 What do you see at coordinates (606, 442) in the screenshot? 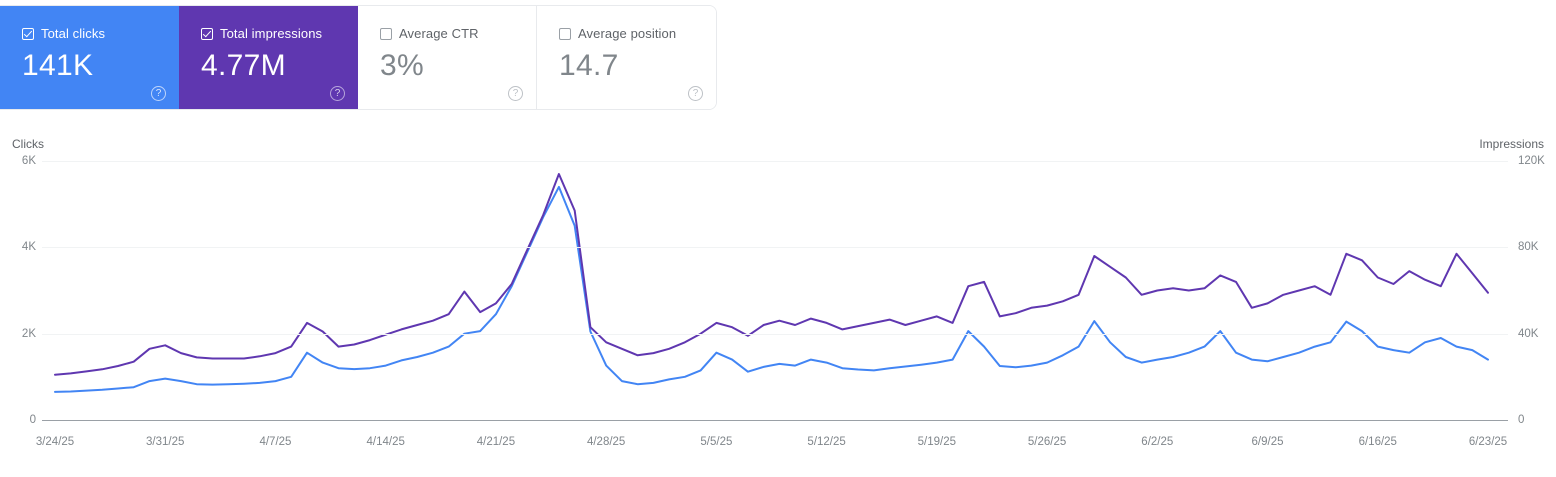
I see `x-axis-tick: 4/28/25` at bounding box center [606, 442].